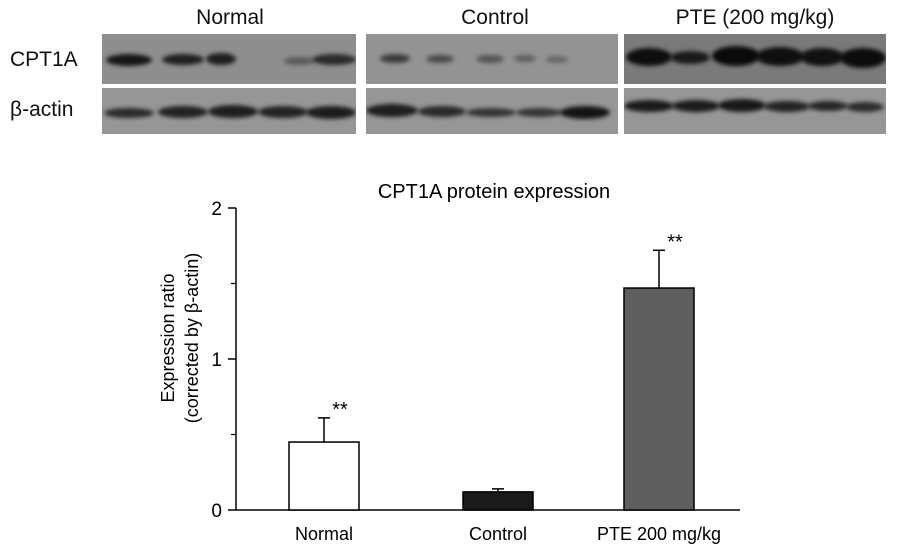 Image resolution: width=900 pixels, height=556 pixels. Describe the element at coordinates (755, 17) in the screenshot. I see `blot-group-label-pte: PTE (200 mg/kg)` at that location.